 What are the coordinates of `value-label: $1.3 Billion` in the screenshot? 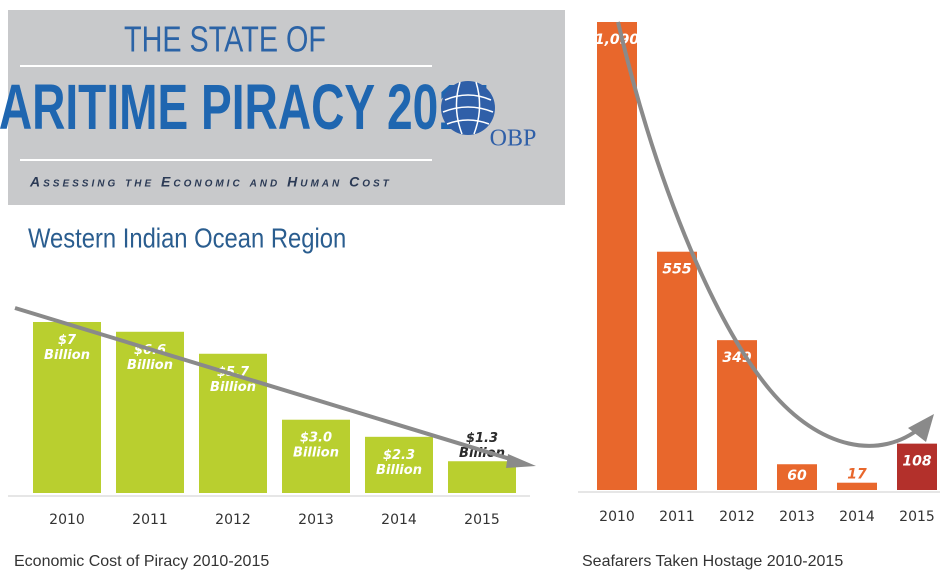 It's located at (482, 446).